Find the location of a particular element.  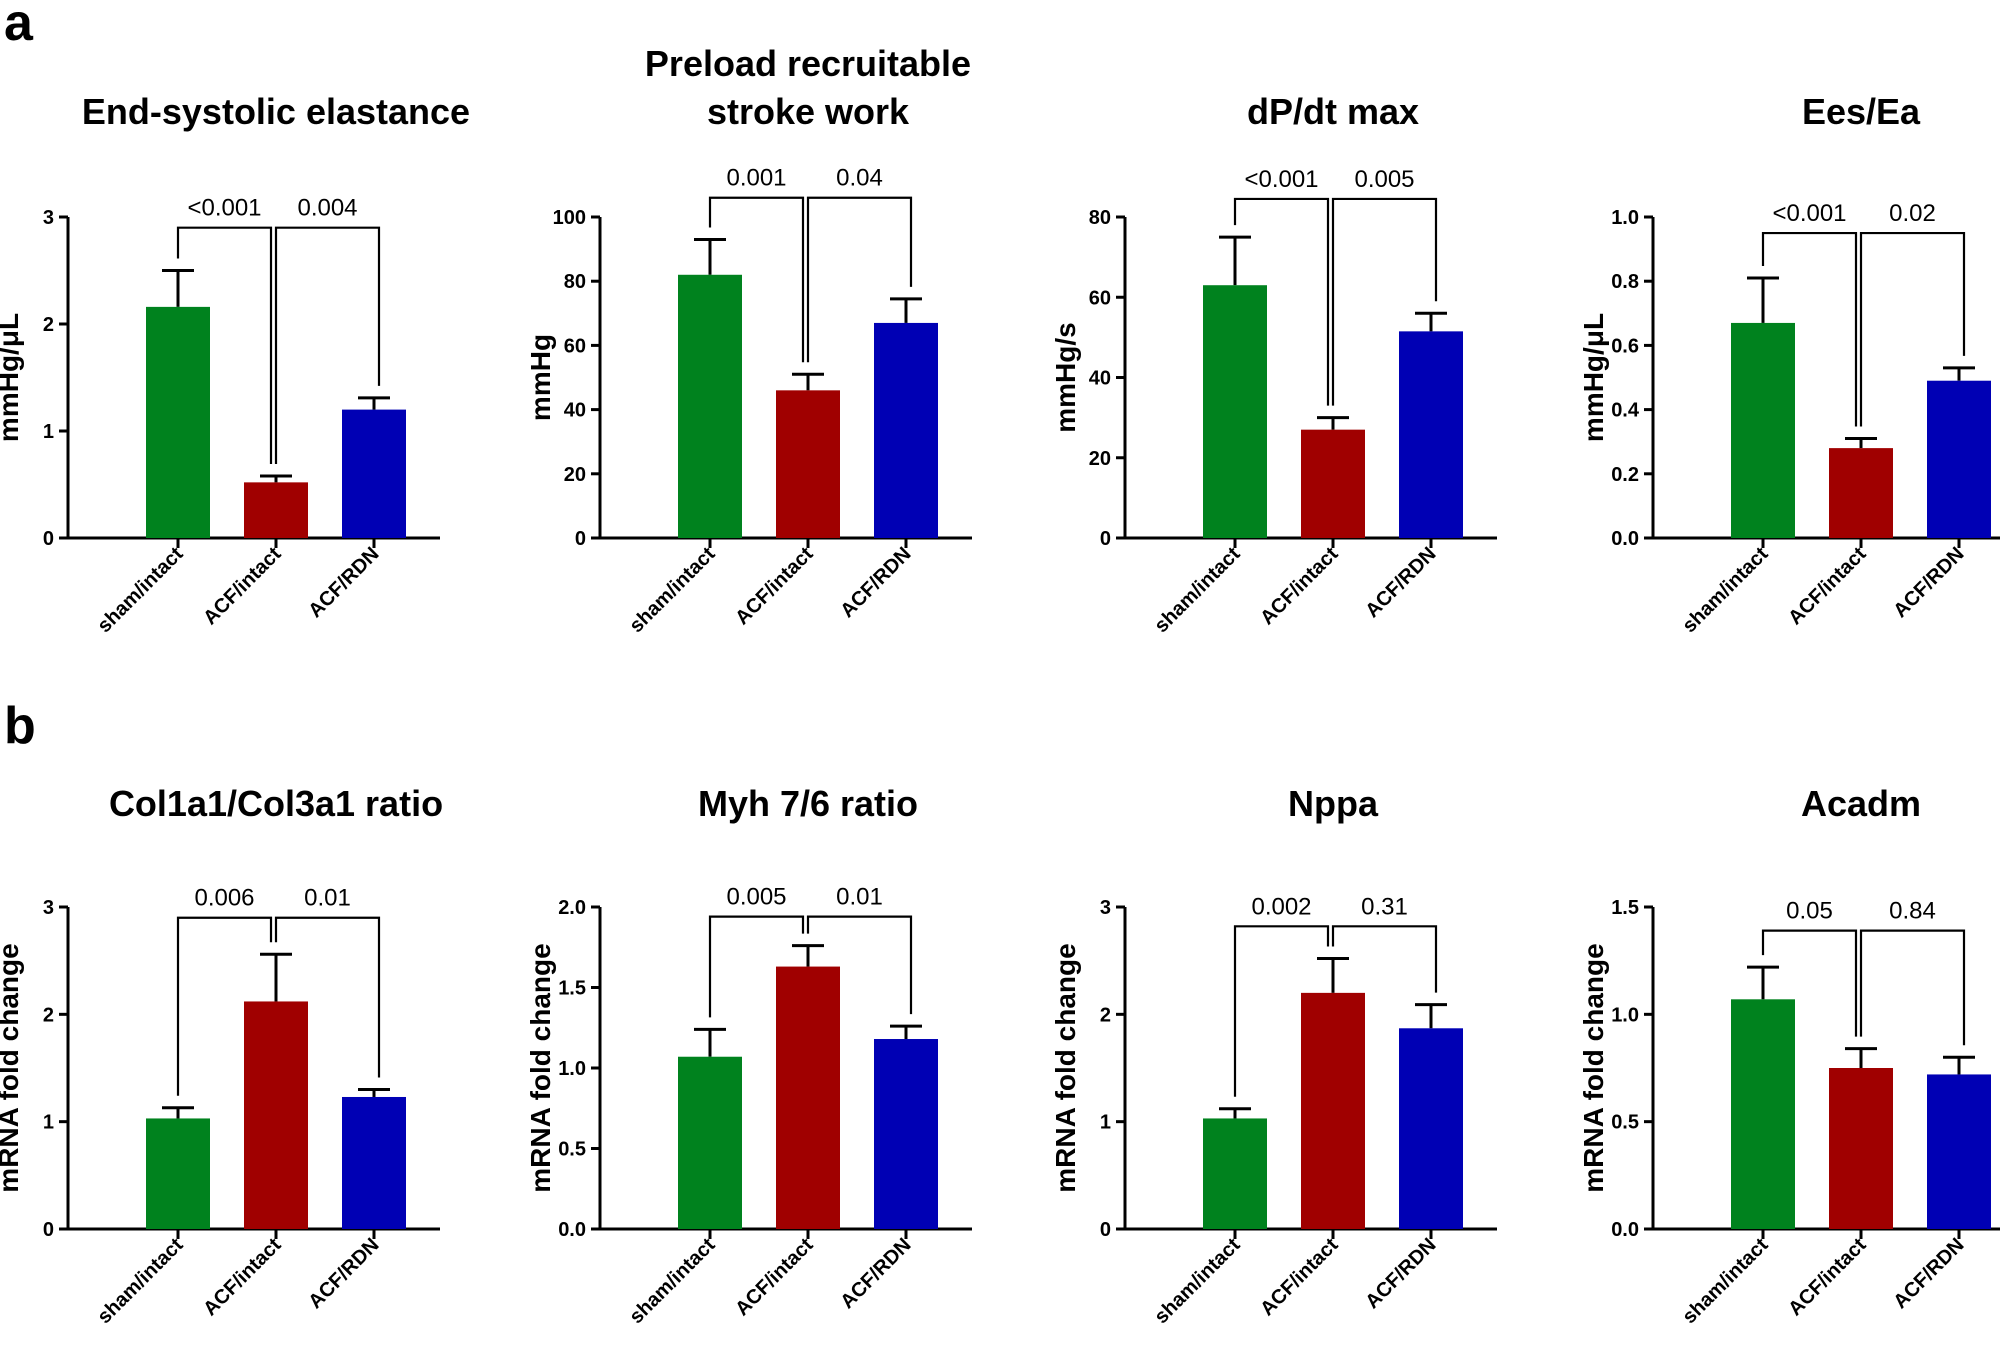

p-value-label: 0.31 is located at coordinates (1384, 906).